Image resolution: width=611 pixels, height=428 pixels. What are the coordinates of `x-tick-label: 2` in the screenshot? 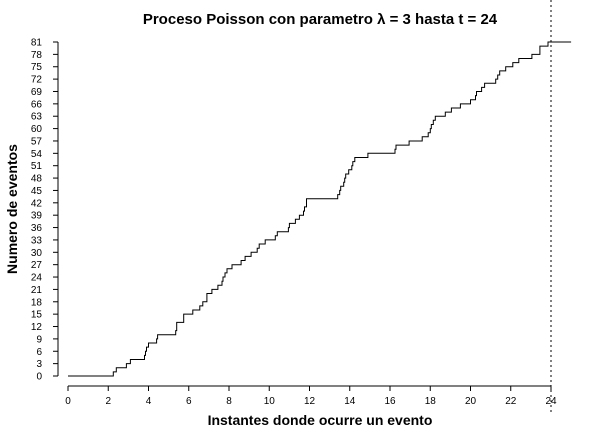 It's located at (108, 401).